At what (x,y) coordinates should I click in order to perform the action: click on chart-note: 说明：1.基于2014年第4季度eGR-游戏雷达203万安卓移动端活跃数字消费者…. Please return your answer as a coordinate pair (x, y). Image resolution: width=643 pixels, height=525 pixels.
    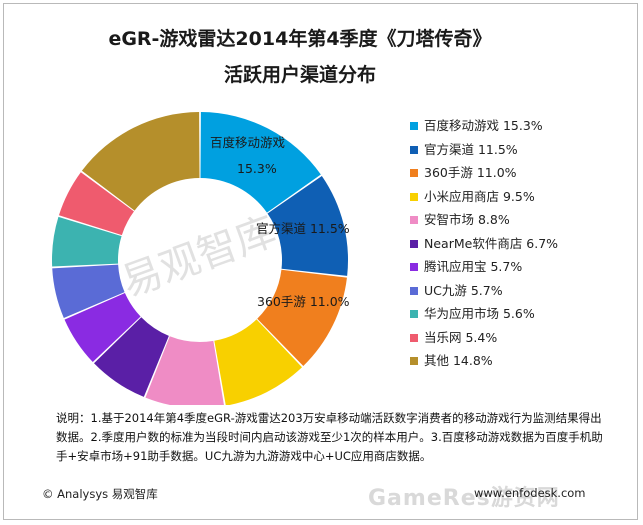
    Looking at the image, I should click on (329, 437).